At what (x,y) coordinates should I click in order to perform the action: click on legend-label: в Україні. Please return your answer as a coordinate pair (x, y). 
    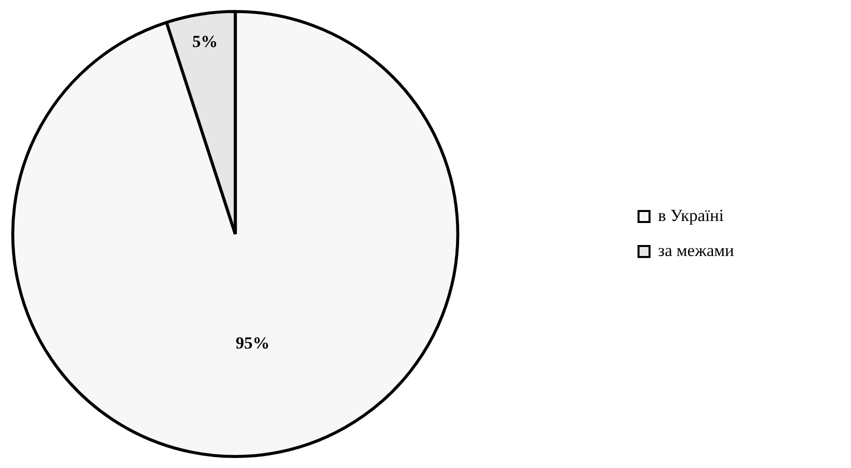
    Looking at the image, I should click on (691, 215).